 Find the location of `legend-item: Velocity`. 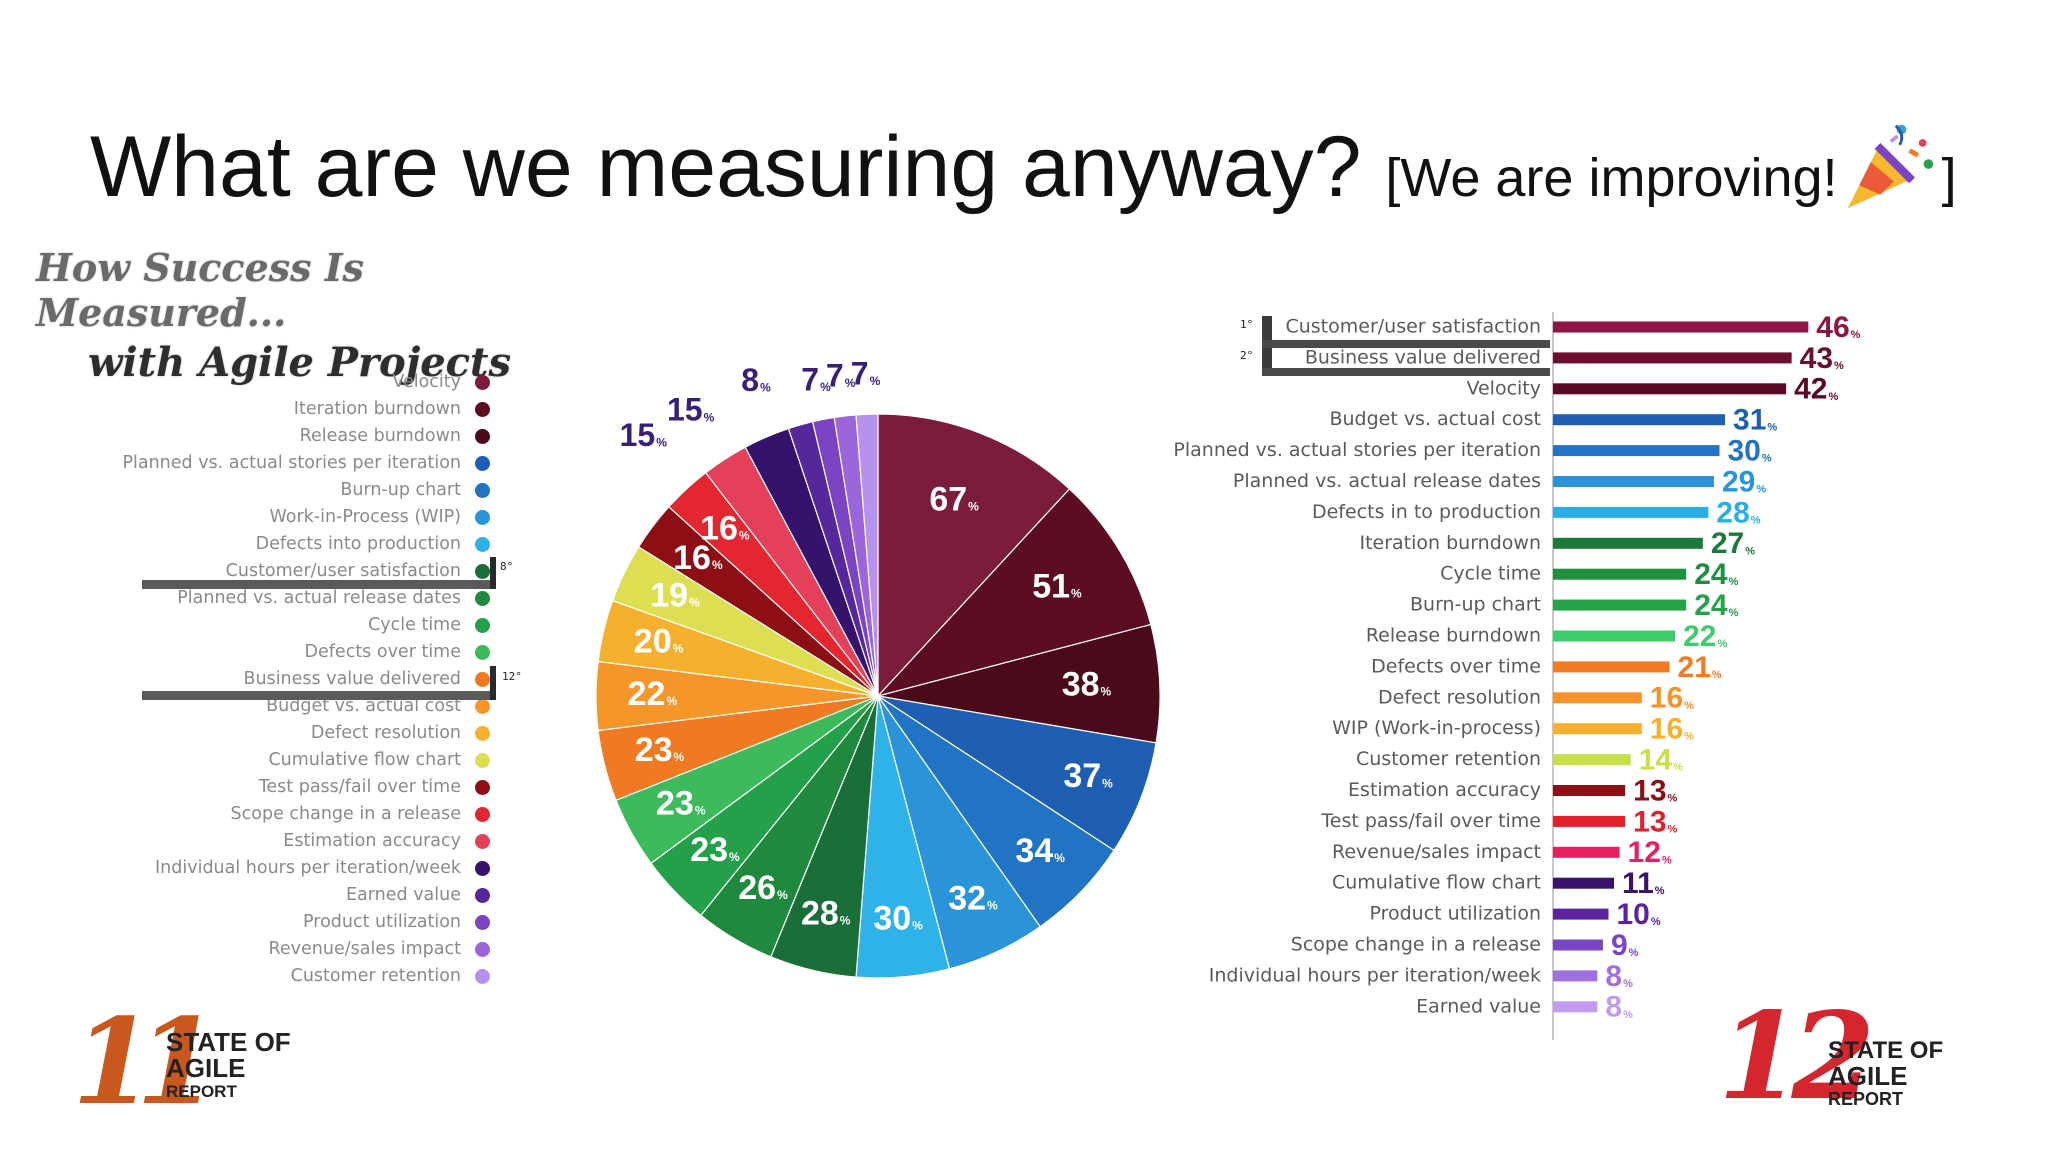

legend-item: Velocity is located at coordinates (441, 382).